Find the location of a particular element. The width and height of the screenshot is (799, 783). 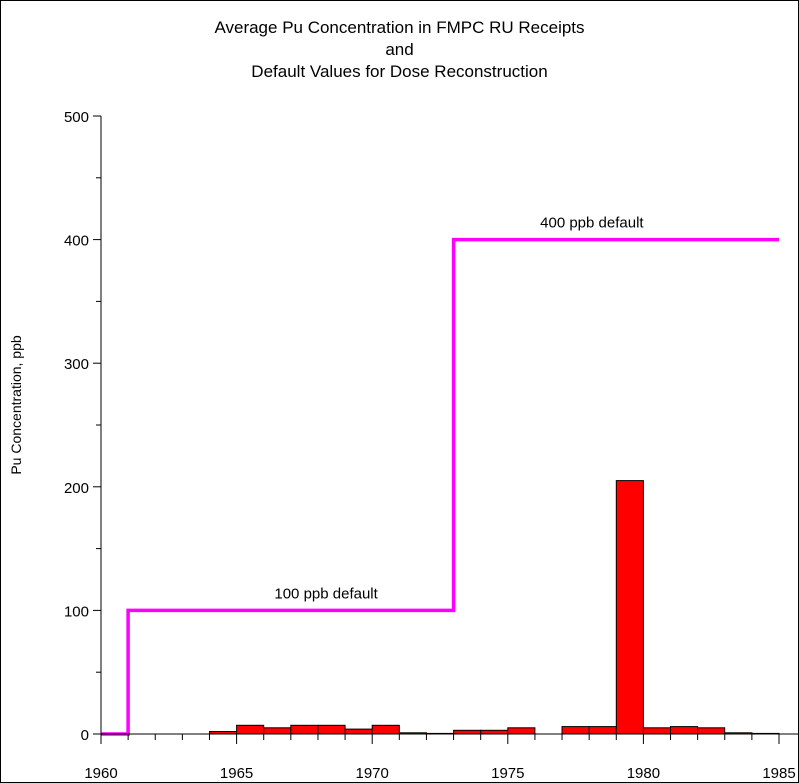

bar-1968 is located at coordinates (331, 729).